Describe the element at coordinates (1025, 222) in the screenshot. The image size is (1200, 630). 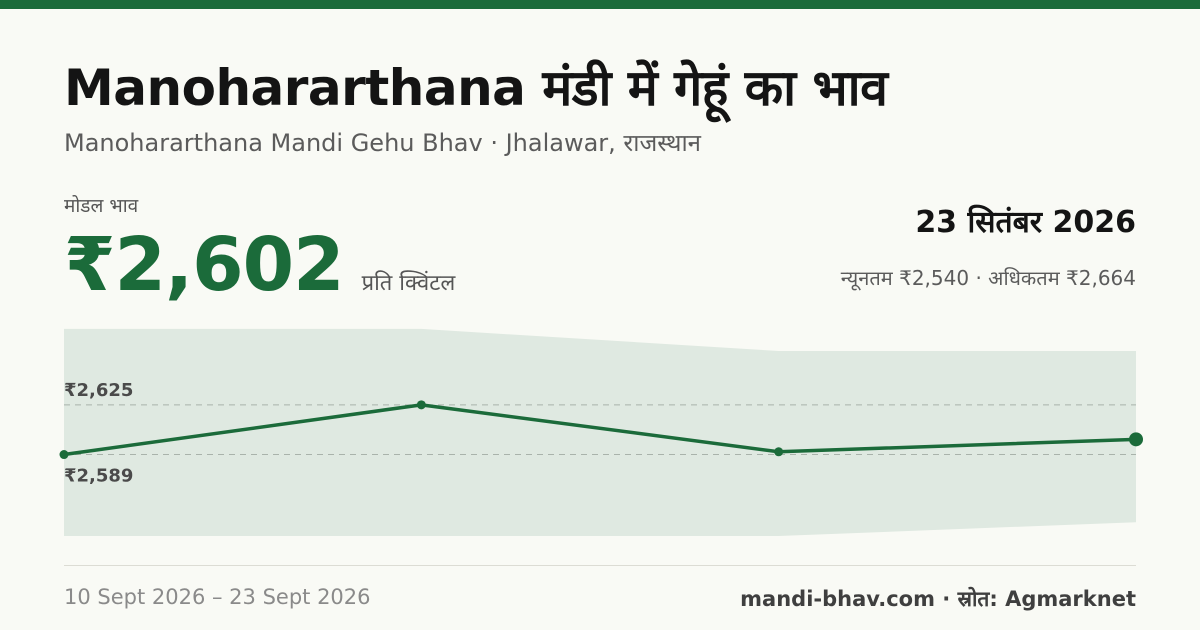
I see `price-date: 23 सितंबर 2026` at that location.